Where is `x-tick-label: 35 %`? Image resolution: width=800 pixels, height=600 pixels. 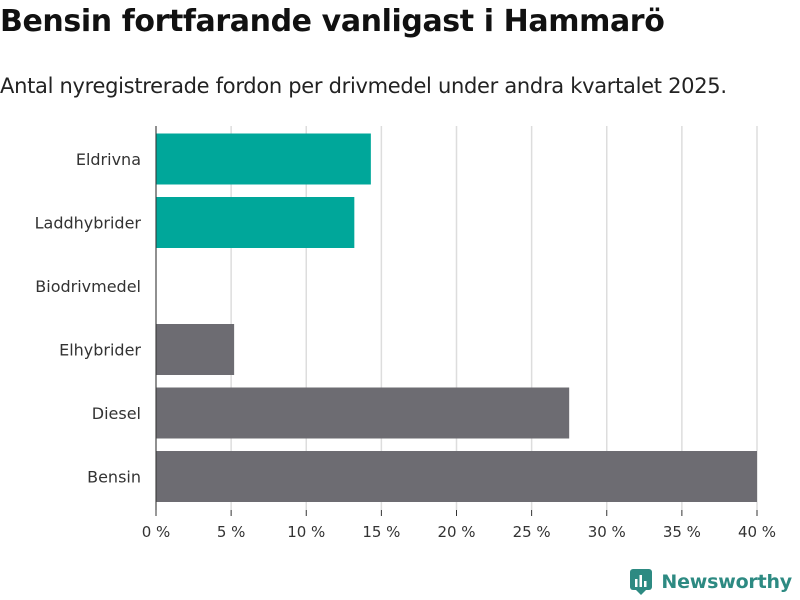 x-tick-label: 35 % is located at coordinates (682, 532).